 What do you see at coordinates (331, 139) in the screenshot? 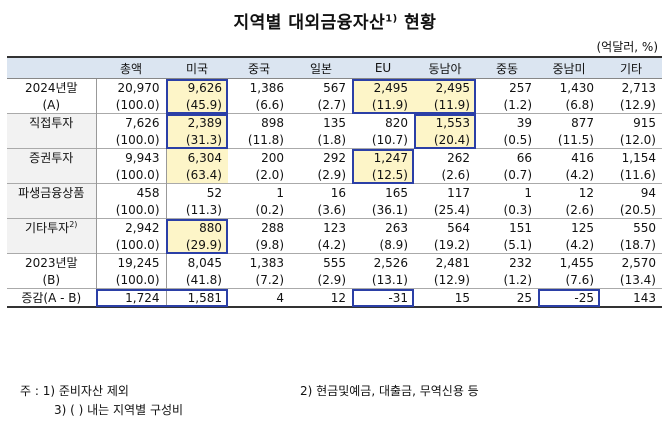
I see `cell-share: (1.8)` at bounding box center [331, 139].